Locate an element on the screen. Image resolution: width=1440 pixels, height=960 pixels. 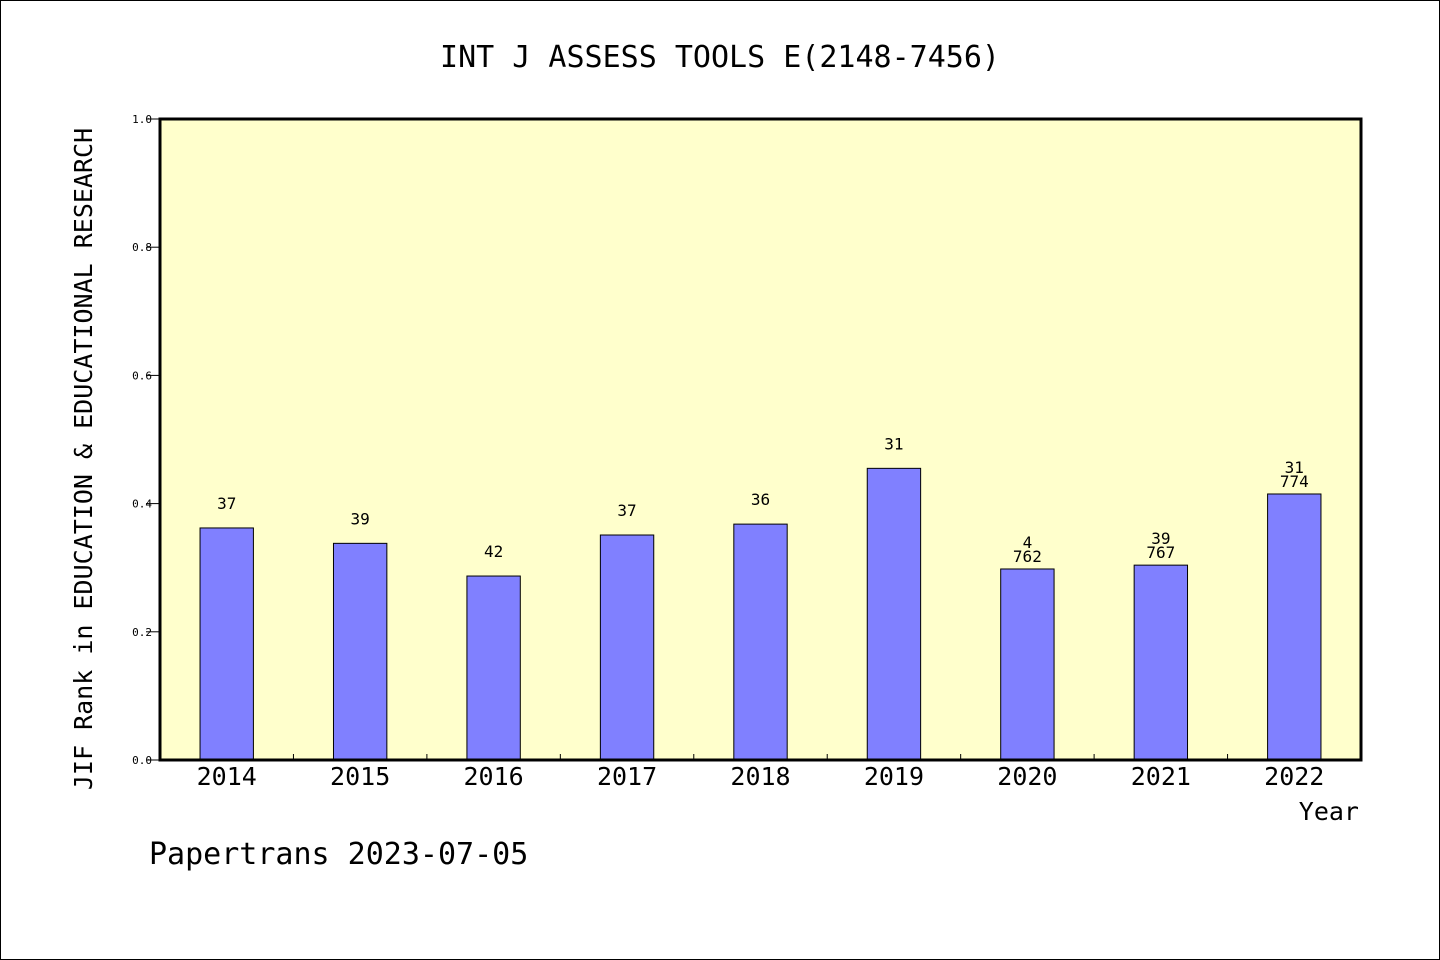
x-ticks-group: 2014 2015 2016 2017 2018 2019 2020 2021 2022 is located at coordinates (760, 772).